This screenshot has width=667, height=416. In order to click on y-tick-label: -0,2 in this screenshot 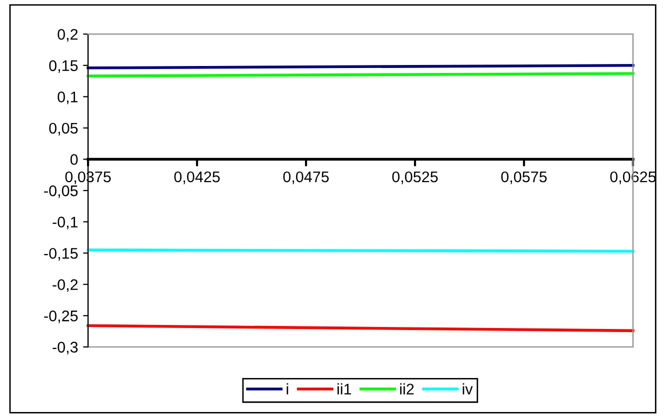, I will do `click(65, 285)`.